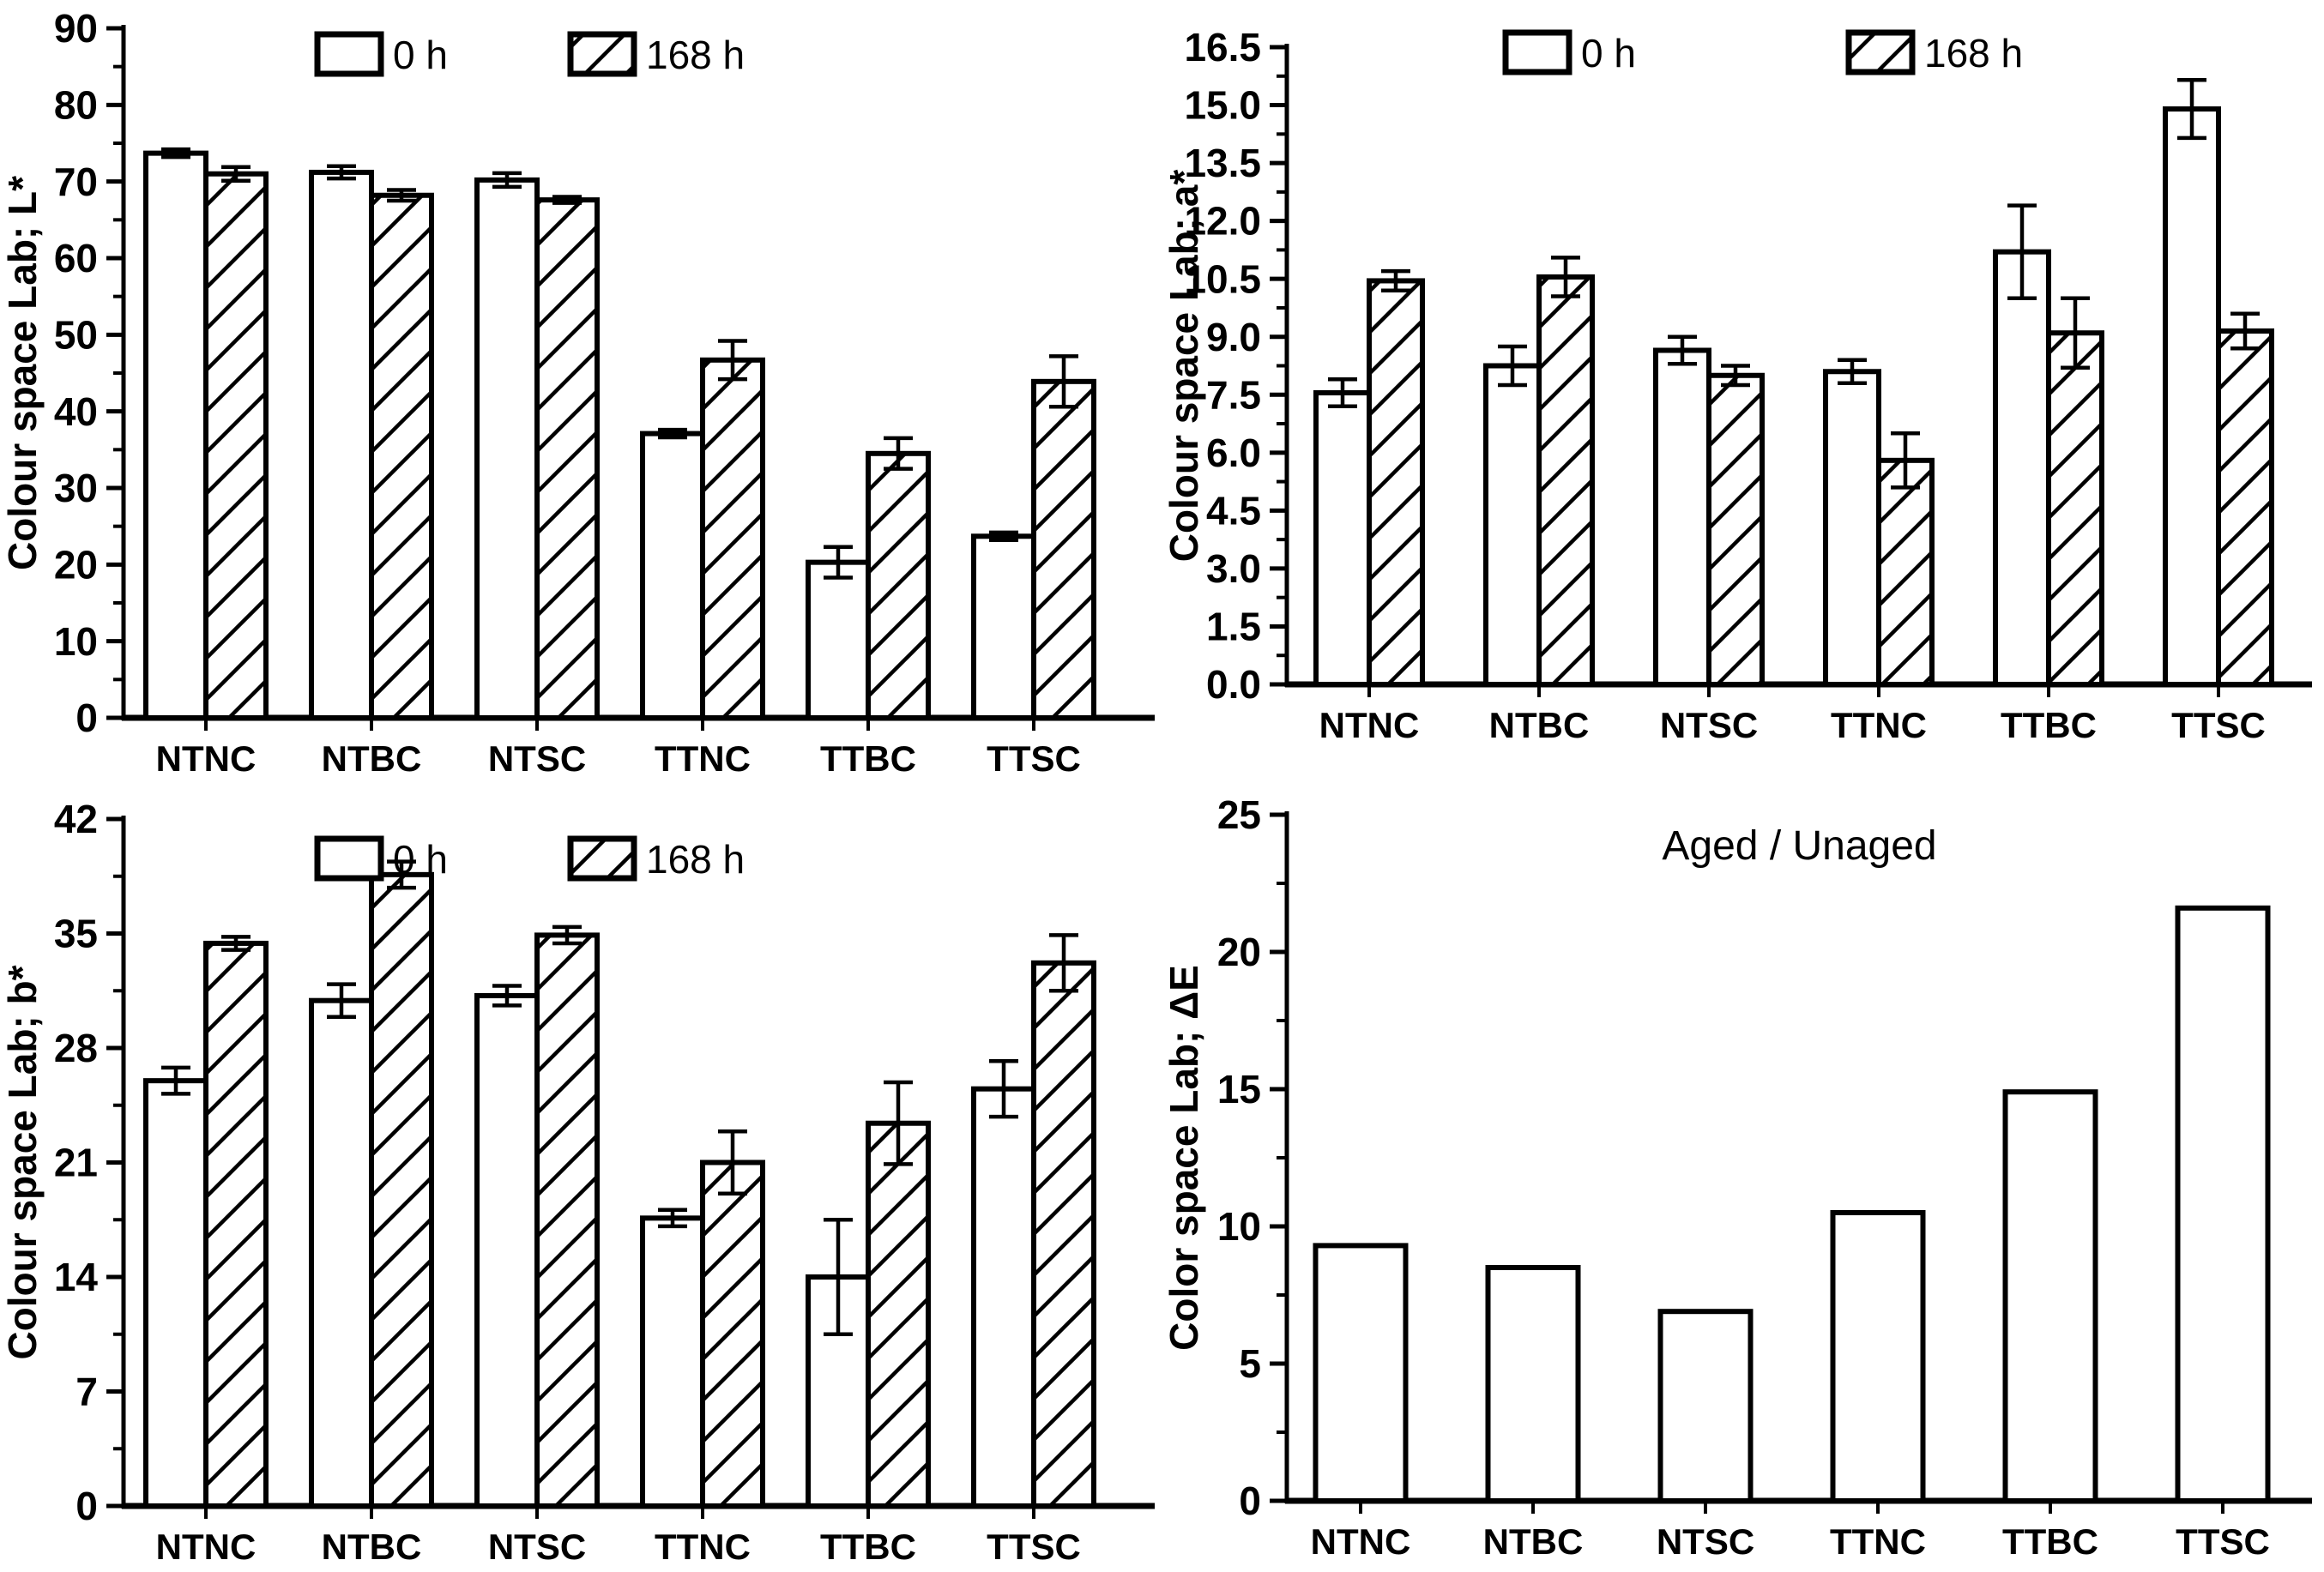  I want to click on y-tick-label: 1.5, so click(1233, 627).